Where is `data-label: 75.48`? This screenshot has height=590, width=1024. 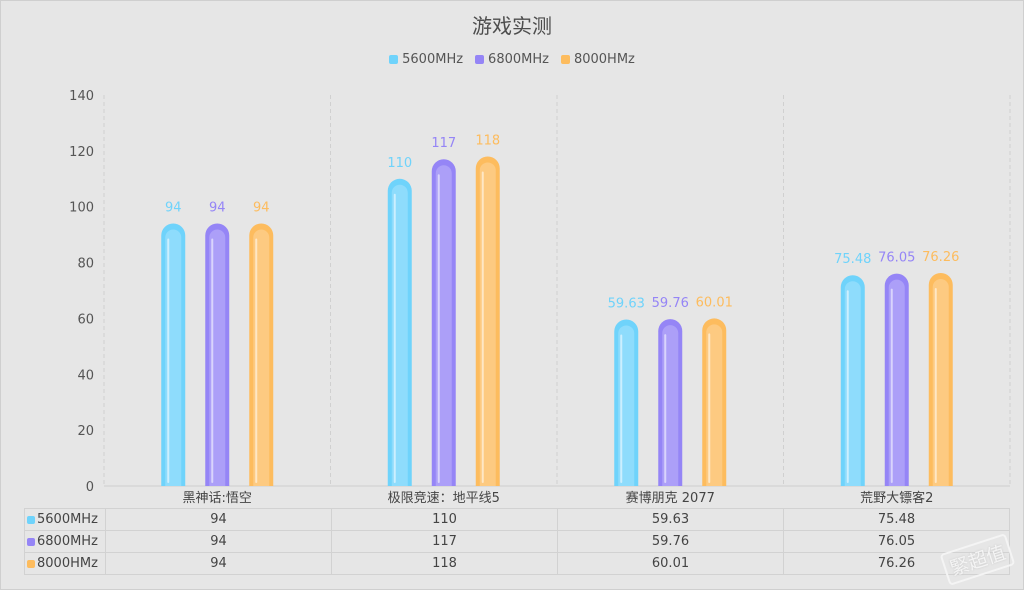 data-label: 75.48 is located at coordinates (852, 259).